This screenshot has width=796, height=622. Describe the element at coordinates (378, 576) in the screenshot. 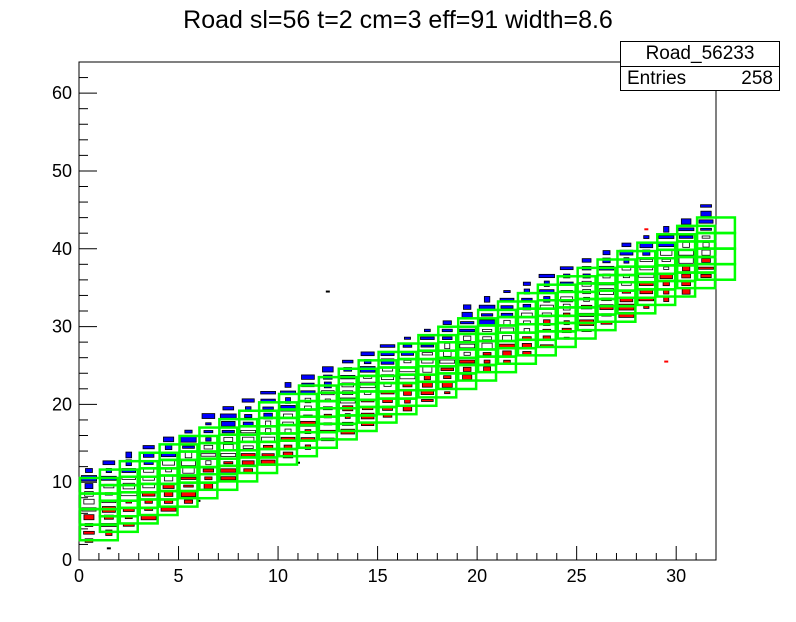

I see `x-tick-label: 15` at that location.